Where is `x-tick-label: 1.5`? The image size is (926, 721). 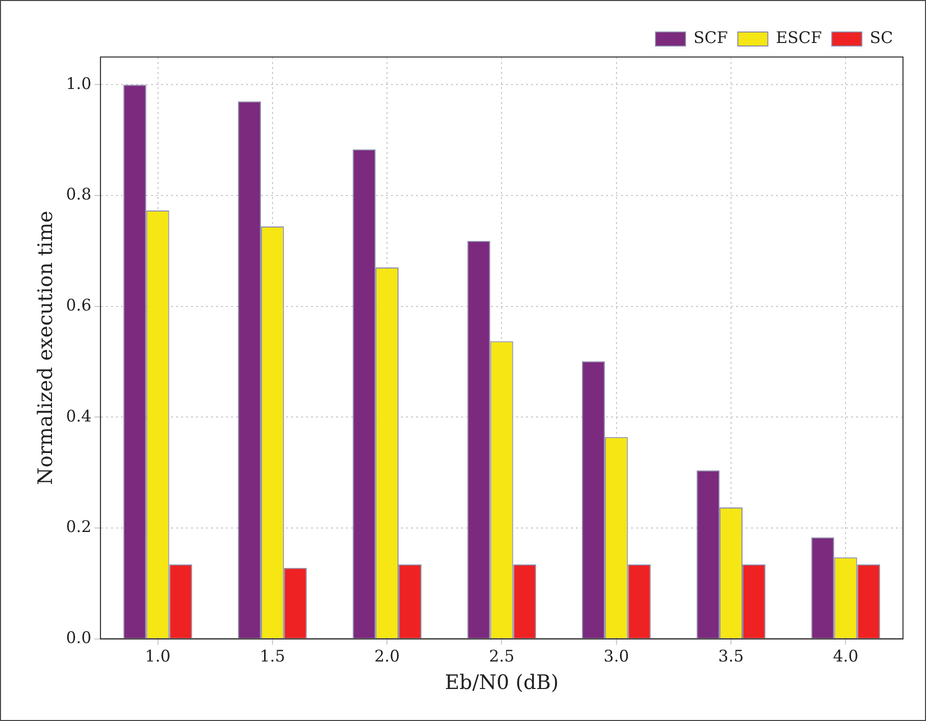
x-tick-label: 1.5 is located at coordinates (273, 656).